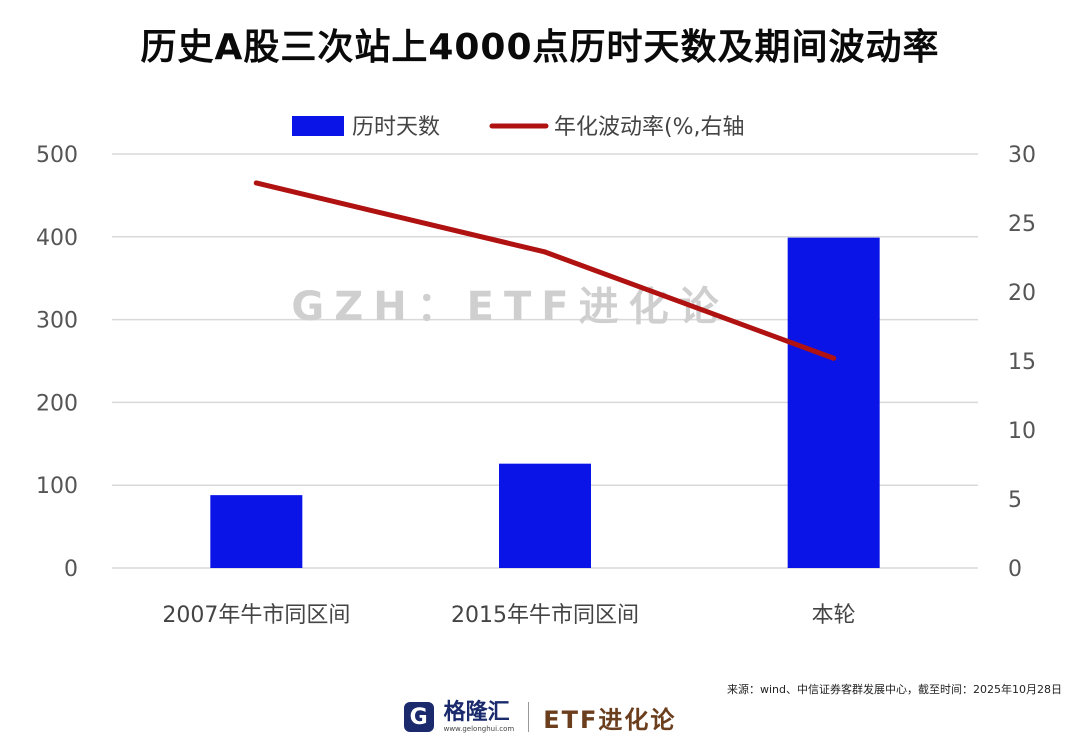  What do you see at coordinates (57, 403) in the screenshot?
I see `left-tick-label: 200` at bounding box center [57, 403].